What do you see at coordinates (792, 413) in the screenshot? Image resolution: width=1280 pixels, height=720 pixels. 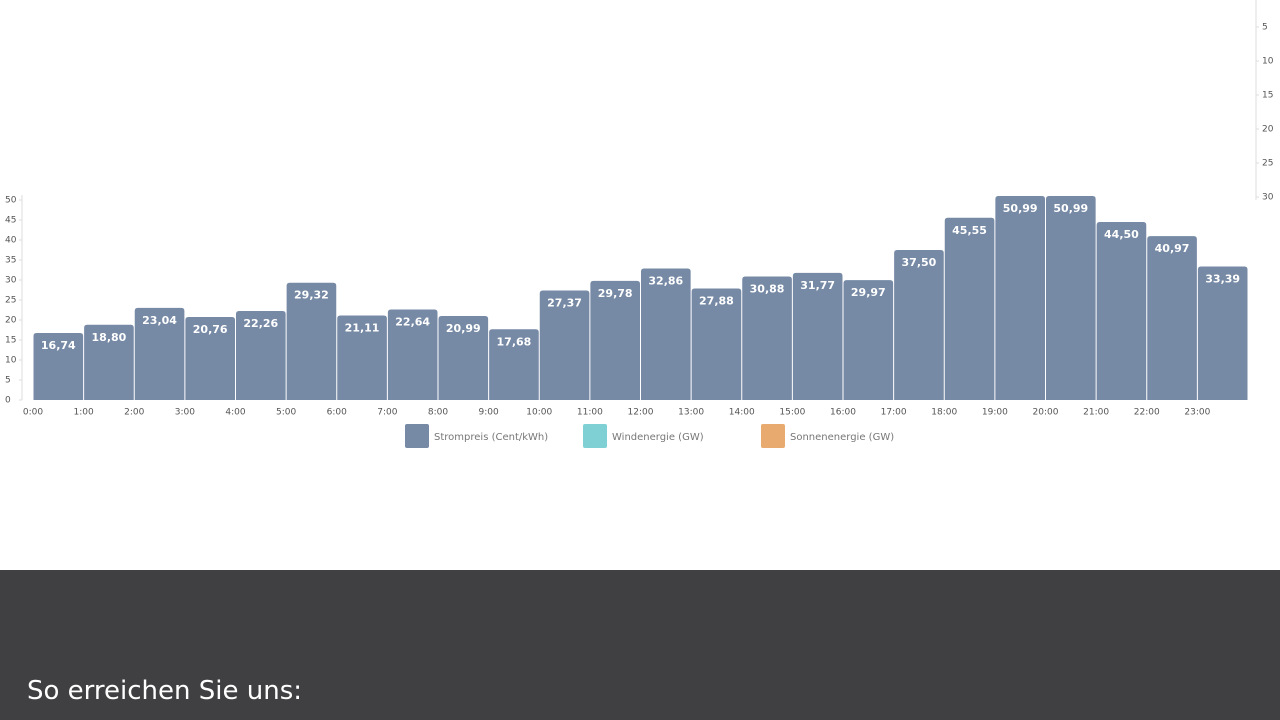 I see `x-tick-label: 15:00` at bounding box center [792, 413].